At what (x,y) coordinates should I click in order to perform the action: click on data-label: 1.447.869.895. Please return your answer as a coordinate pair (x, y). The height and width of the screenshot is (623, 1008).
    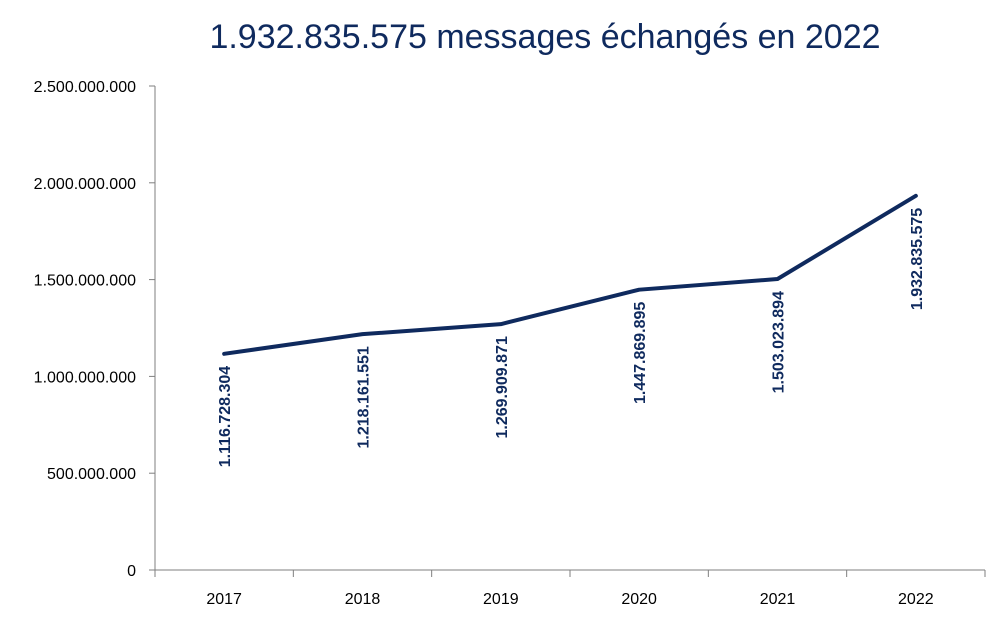
    Looking at the image, I should click on (640, 353).